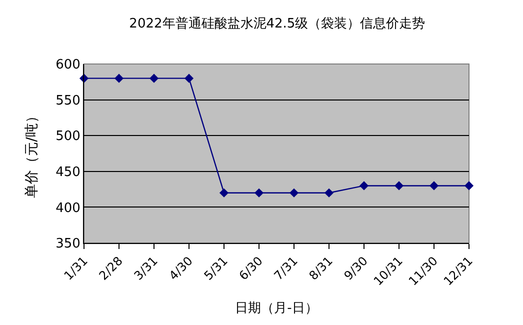 This screenshot has width=523, height=325. I want to click on chart-title: 2022年普通硅酸盐水泥42.5级（袋装）信息价走势, so click(277, 23).